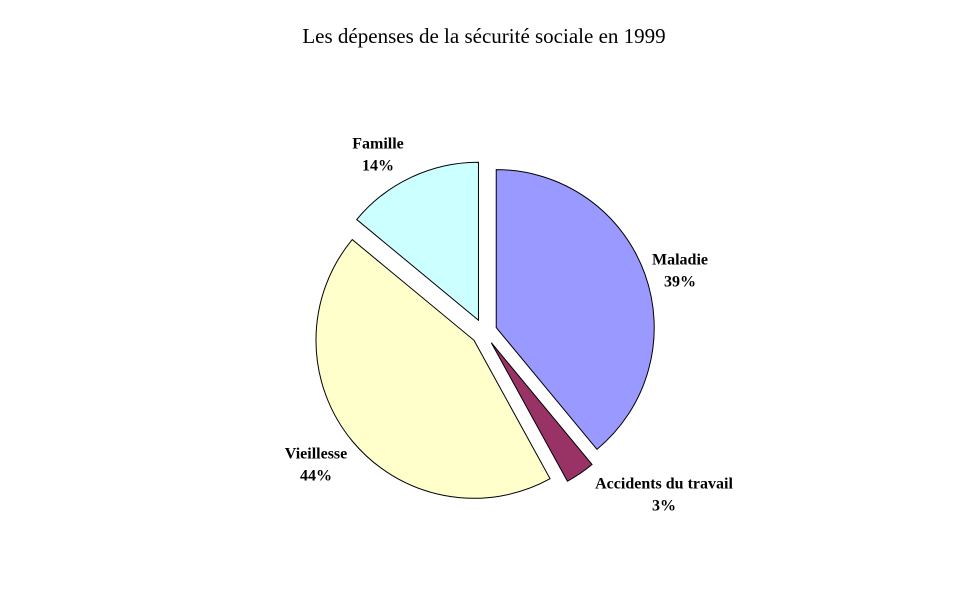 This screenshot has width=969, height=603. Describe the element at coordinates (680, 260) in the screenshot. I see `slice-label: Maladie` at that location.